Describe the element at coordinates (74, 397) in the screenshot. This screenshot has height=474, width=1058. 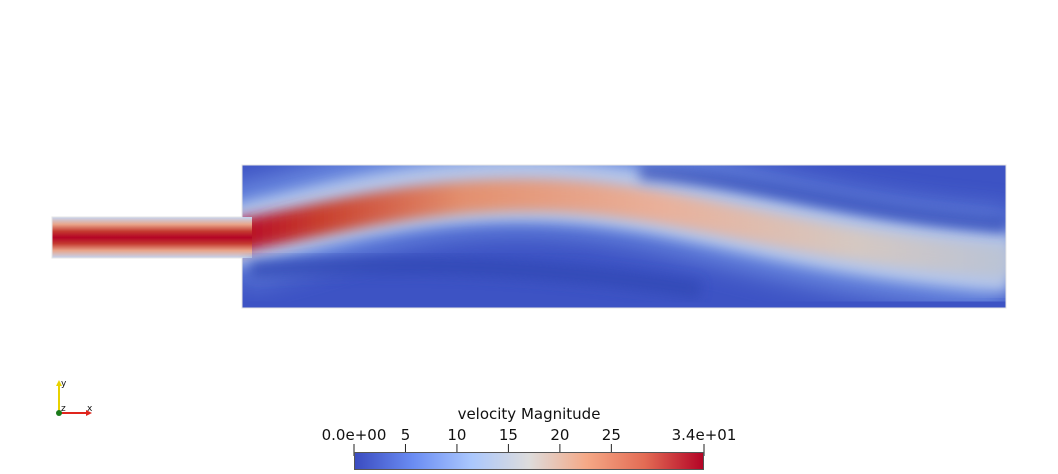
I see `axes-triad: y x z` at that location.